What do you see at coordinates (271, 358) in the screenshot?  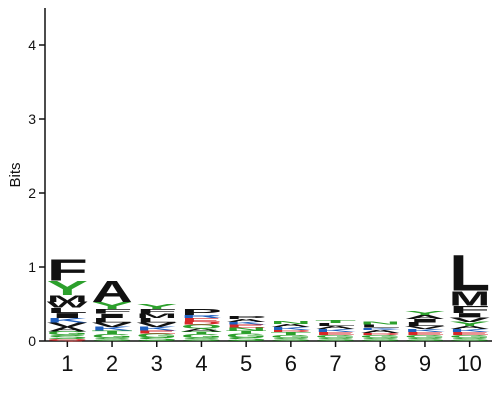 I see `x-ticks: 1 2 3 4 5 6 7 8 9 10` at bounding box center [271, 358].